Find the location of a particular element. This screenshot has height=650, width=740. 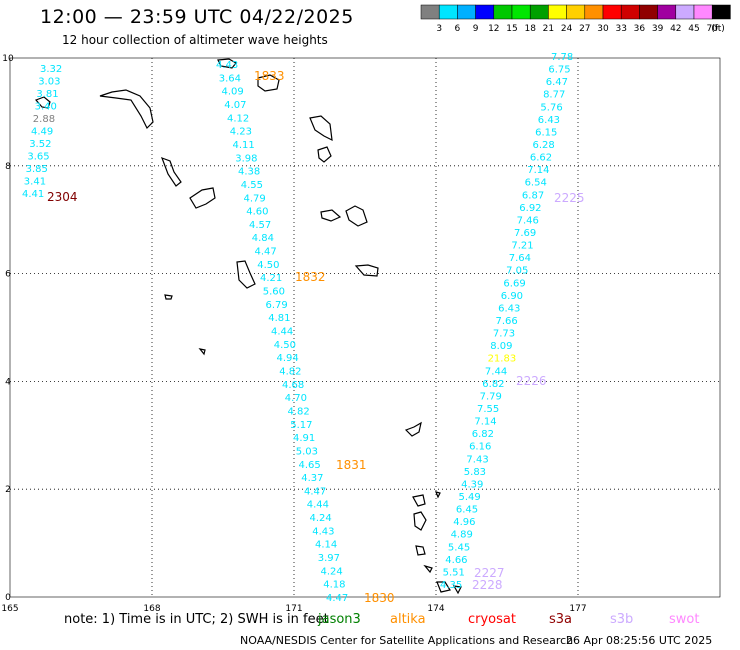

swh-reading: 8.77 is located at coordinates (554, 95).